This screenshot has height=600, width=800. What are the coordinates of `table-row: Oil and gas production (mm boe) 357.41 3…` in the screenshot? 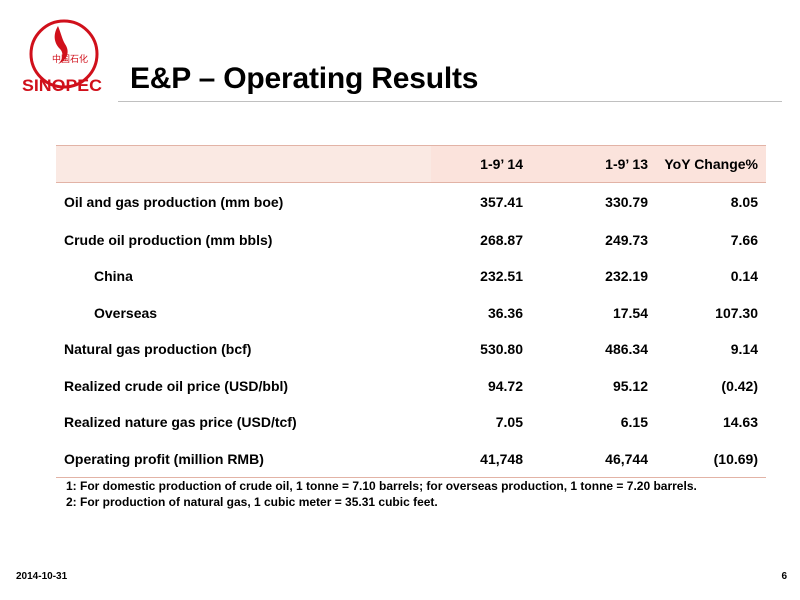 It's located at (411, 202).